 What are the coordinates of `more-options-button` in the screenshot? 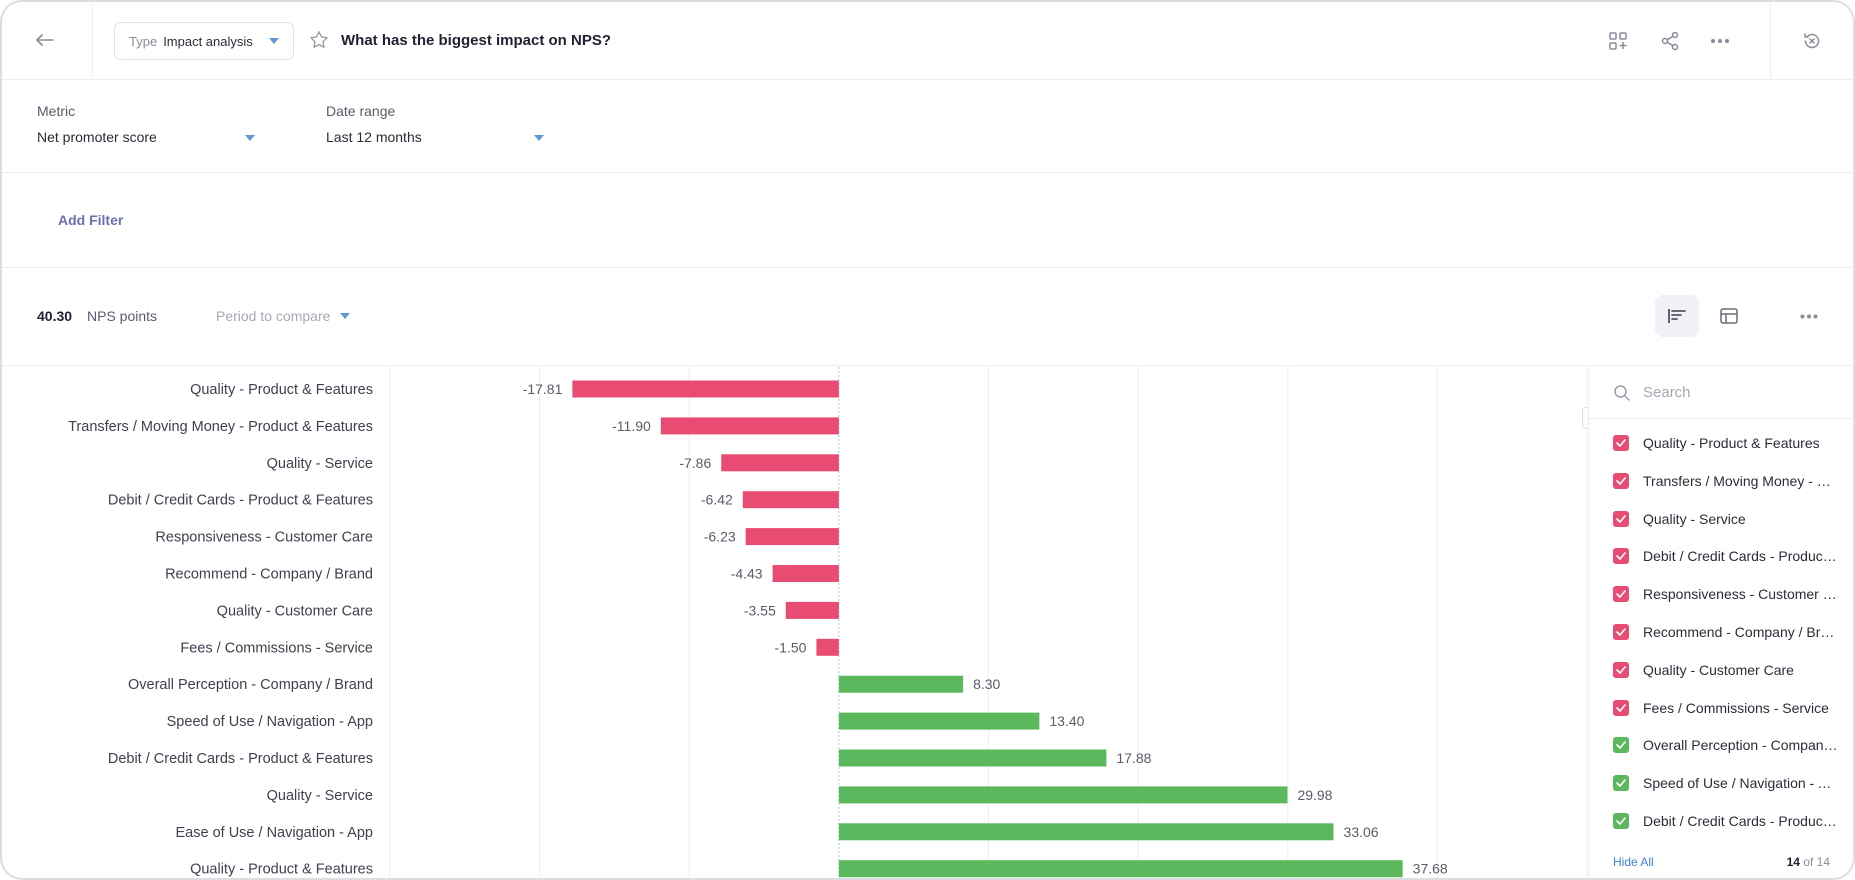 It's located at (1720, 41).